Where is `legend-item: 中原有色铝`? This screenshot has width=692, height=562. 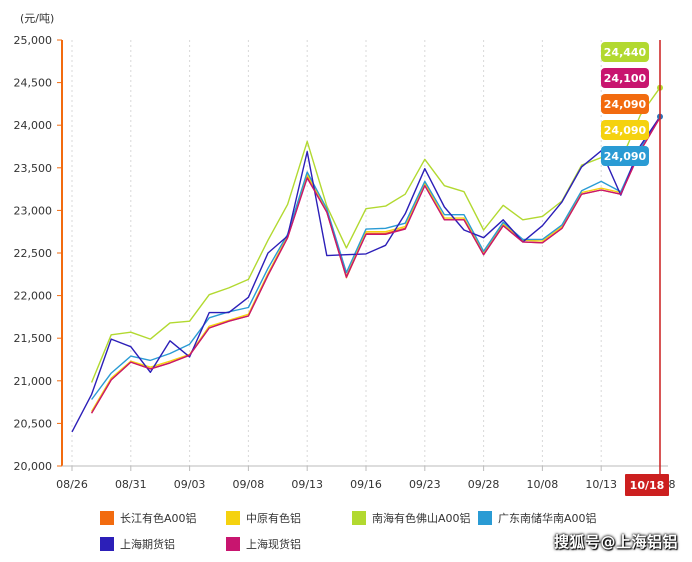
legend-item: 中原有色铝 is located at coordinates (263, 518).